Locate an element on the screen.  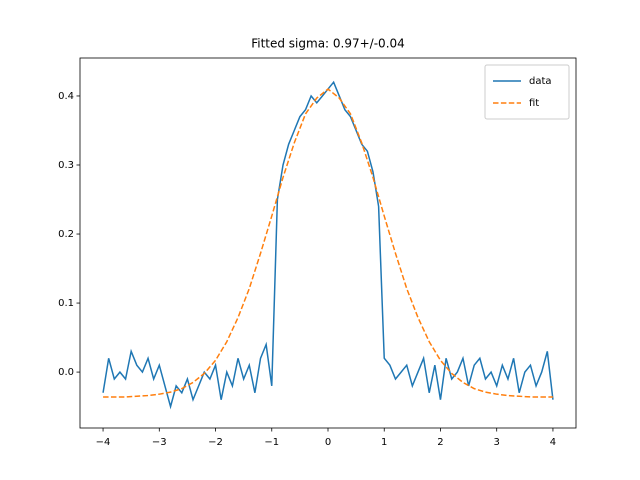
x-tick-label: 1 is located at coordinates (384, 442).